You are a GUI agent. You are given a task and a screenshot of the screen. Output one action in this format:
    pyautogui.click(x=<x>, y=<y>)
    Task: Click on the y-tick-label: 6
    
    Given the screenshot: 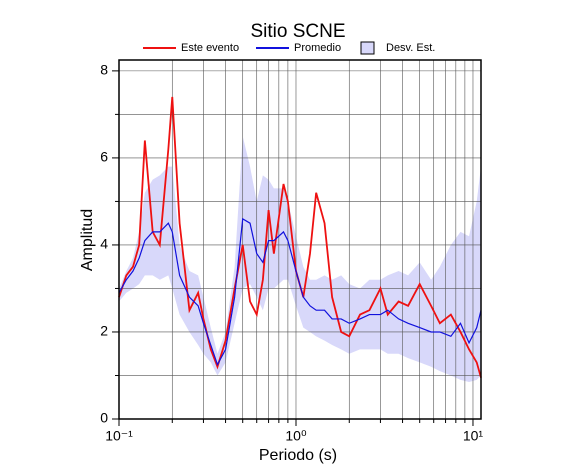 What is the action you would take?
    pyautogui.click(x=104, y=157)
    